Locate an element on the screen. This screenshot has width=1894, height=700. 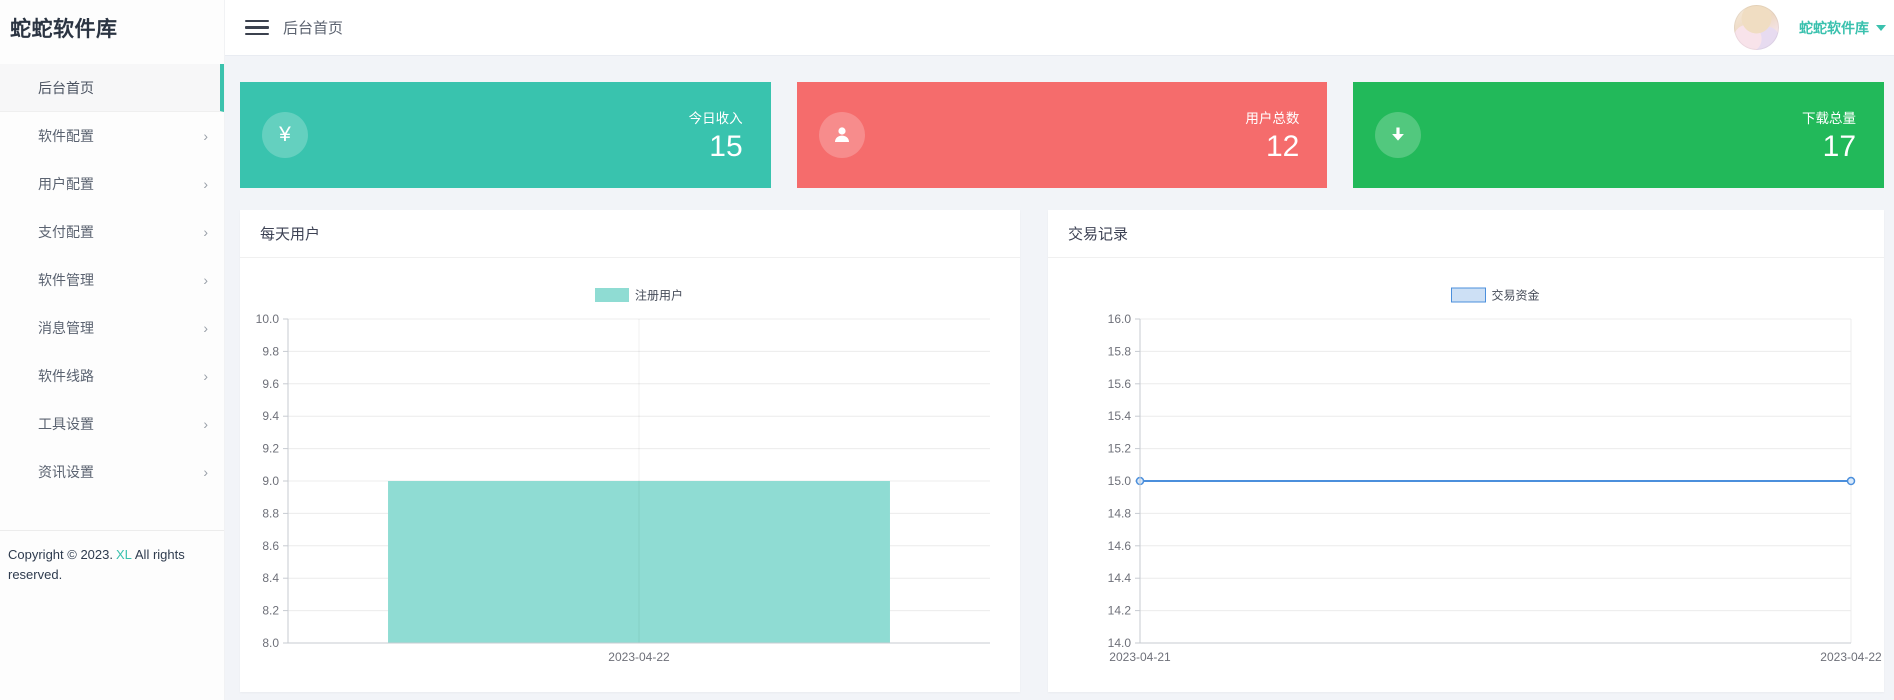
svg-text: 16.0 is located at coordinates (1120, 319).